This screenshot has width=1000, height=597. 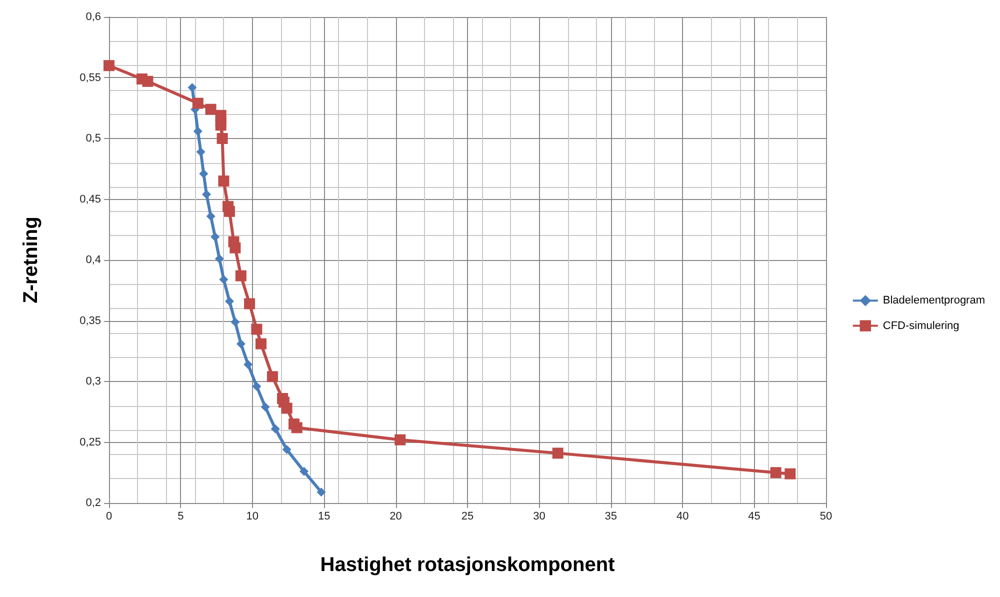 I want to click on y-axis-title: Z-retning, so click(x=31, y=260).